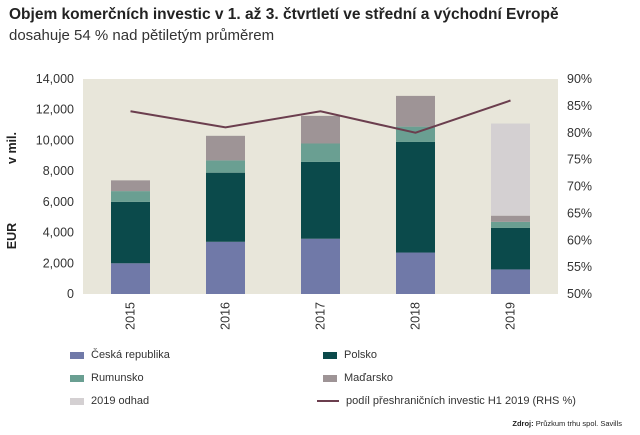 Image resolution: width=640 pixels, height=435 pixels. What do you see at coordinates (579, 187) in the screenshot?
I see `y2-tick-label: 70%` at bounding box center [579, 187].